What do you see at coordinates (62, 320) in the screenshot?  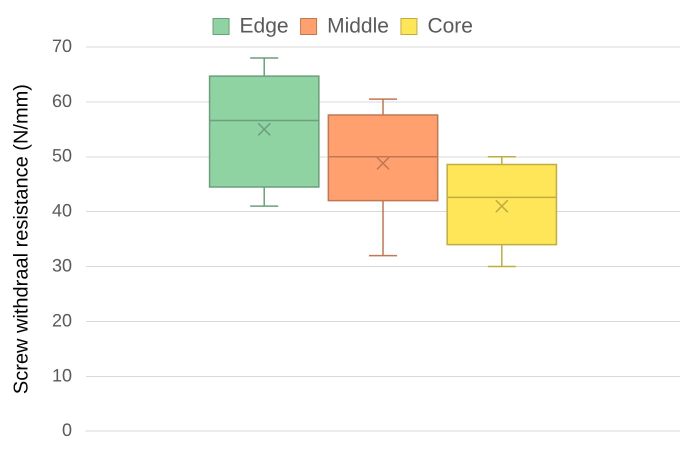 I see `y-tick-label: 20` at bounding box center [62, 320].